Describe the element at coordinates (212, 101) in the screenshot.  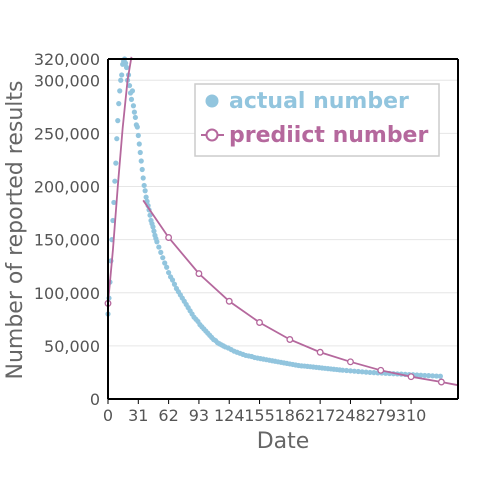
I see `legend-marker-actual` at that location.